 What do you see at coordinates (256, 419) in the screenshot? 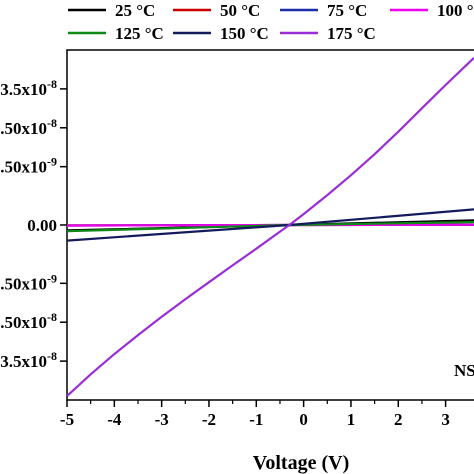
I see `x-tick-label: -1` at bounding box center [256, 419].